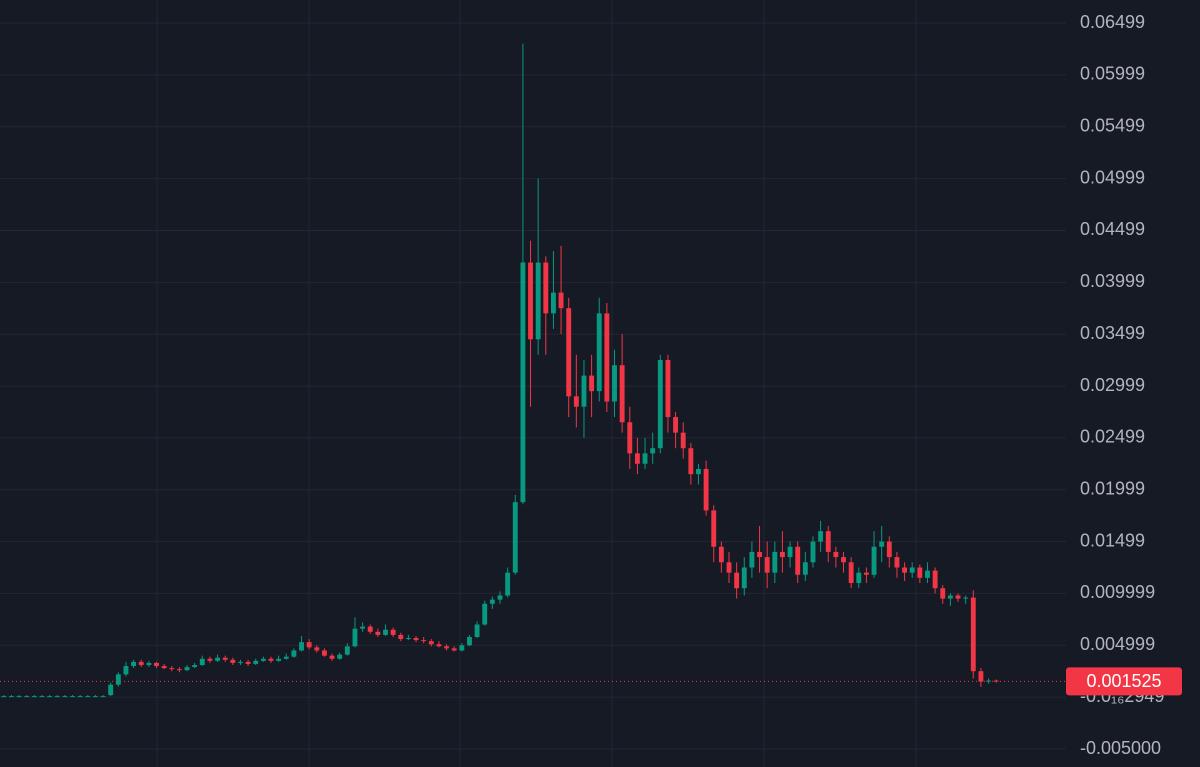 The image size is (1200, 767). I want to click on y-tick-label: 0.03499, so click(1112, 333).